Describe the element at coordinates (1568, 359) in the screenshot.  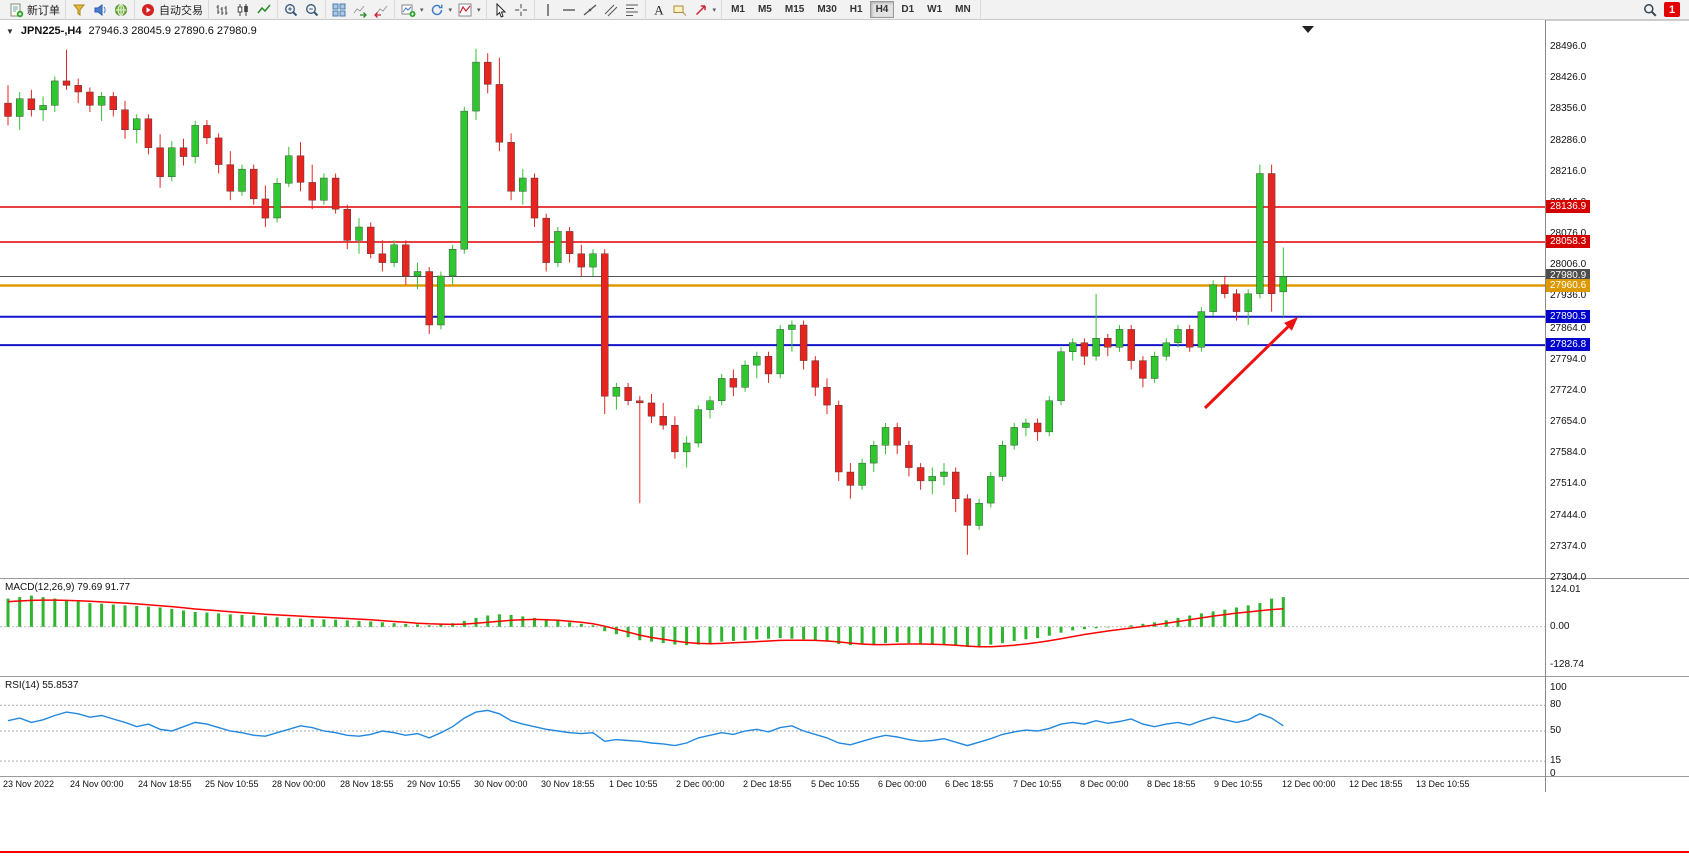
I see `price-tick: 27794.0` at that location.